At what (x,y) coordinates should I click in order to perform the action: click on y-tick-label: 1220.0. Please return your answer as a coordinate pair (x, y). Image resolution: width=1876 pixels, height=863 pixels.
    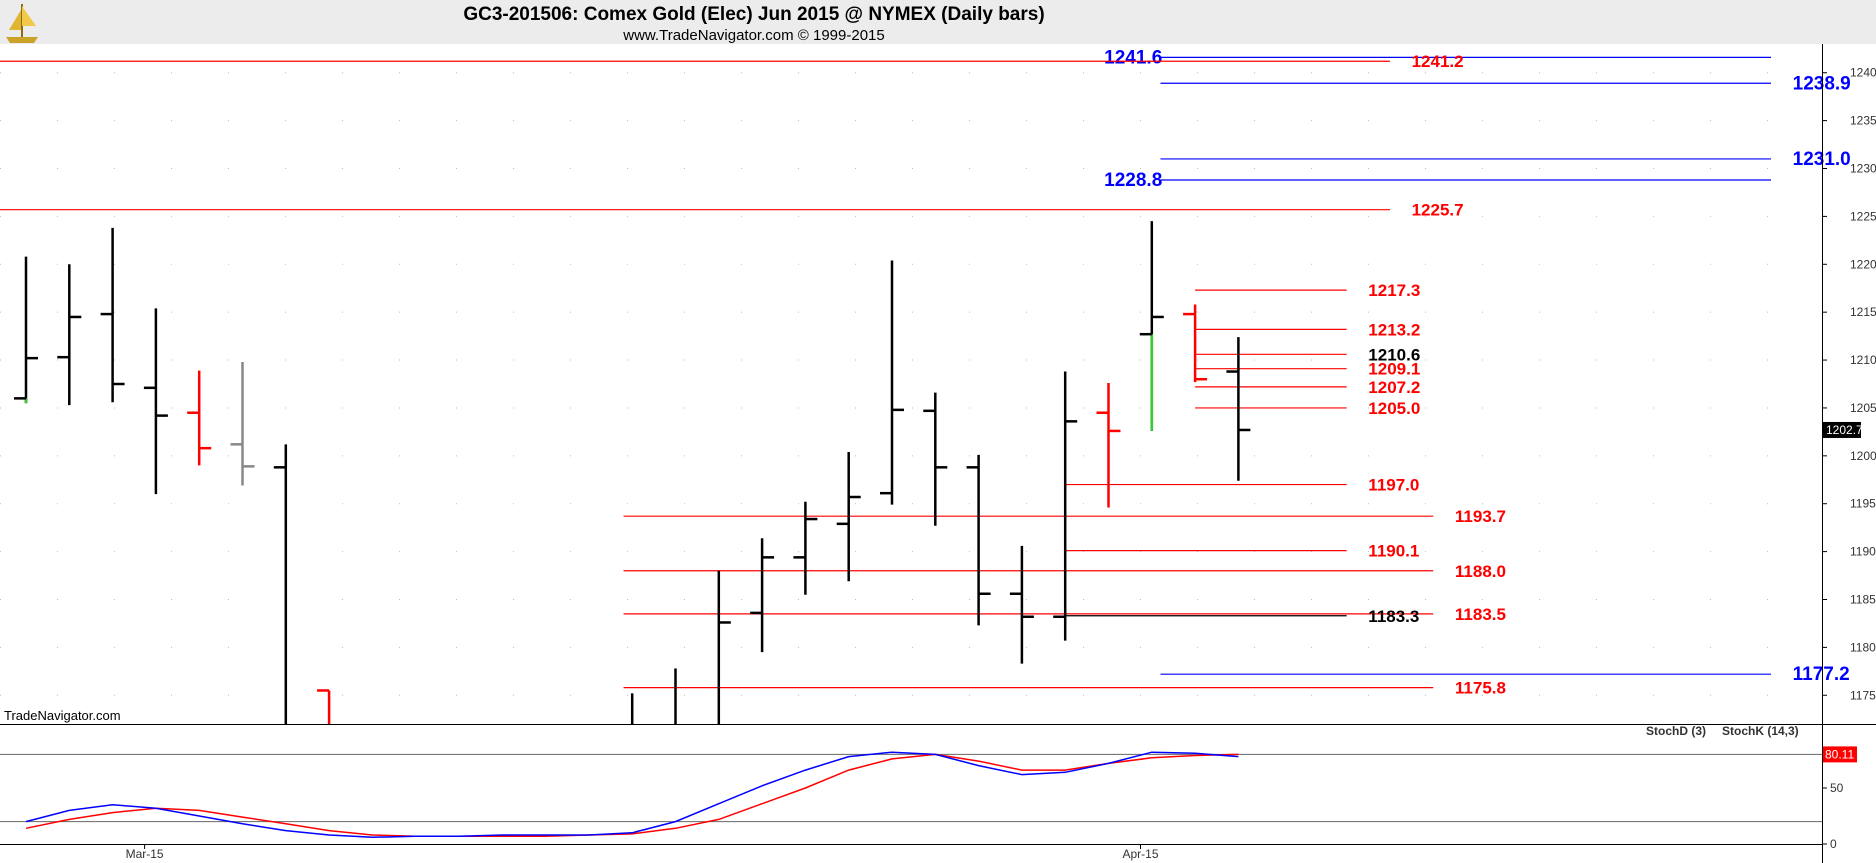
    Looking at the image, I should click on (1863, 264).